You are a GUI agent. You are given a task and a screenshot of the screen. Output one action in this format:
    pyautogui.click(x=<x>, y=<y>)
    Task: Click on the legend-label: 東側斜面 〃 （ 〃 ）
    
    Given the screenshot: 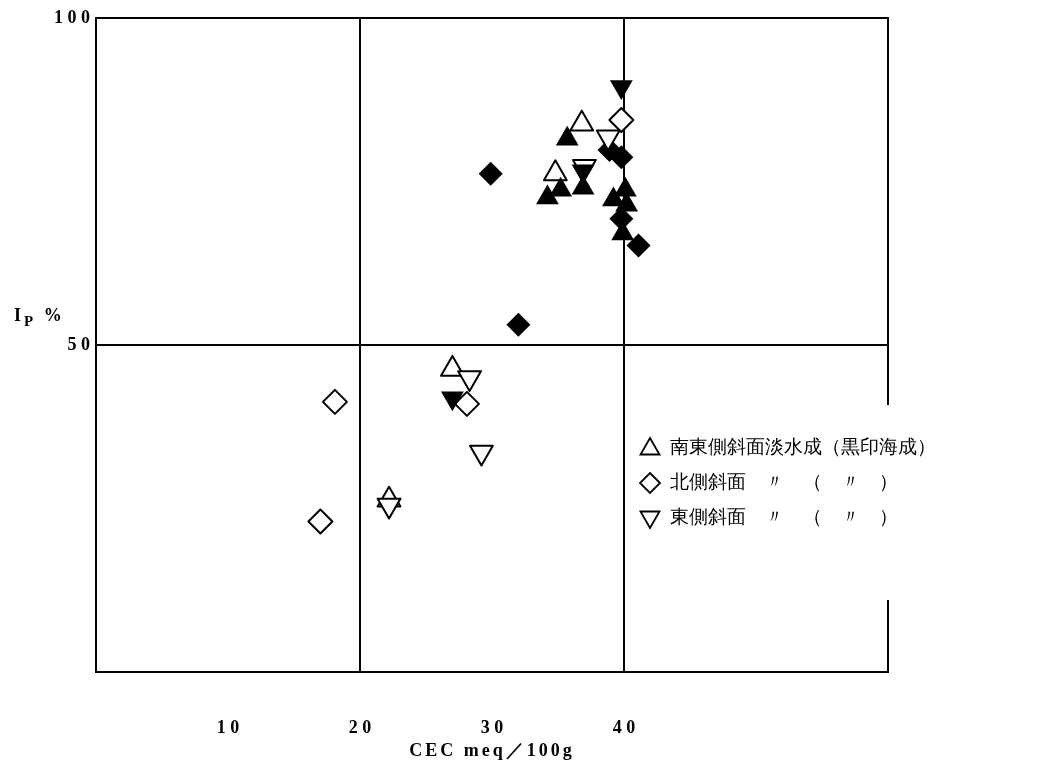 What is the action you would take?
    pyautogui.click(x=784, y=515)
    